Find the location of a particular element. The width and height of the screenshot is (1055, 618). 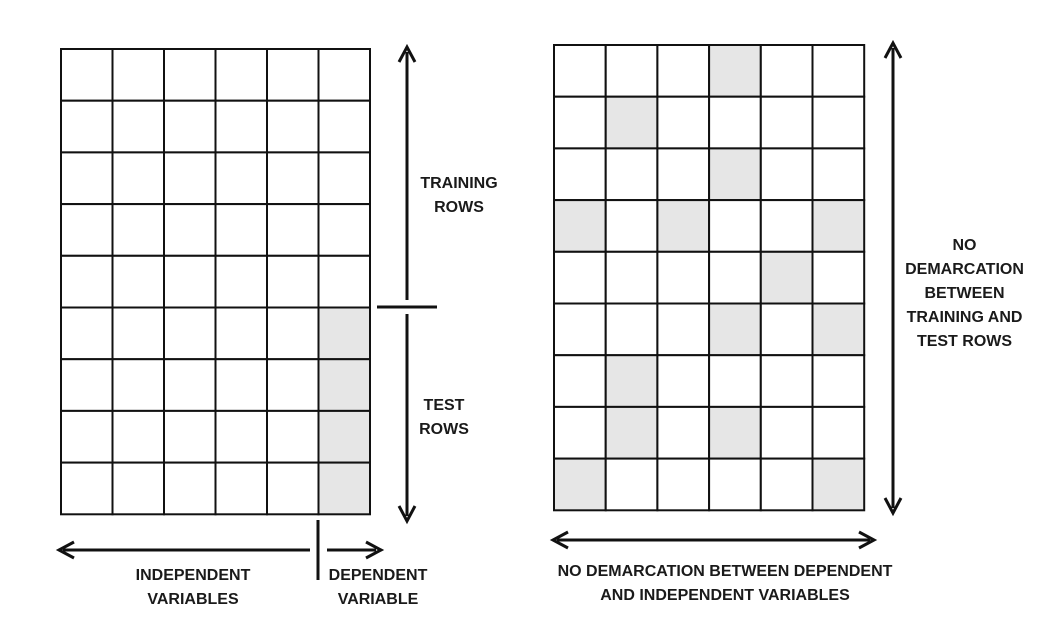

training-rows-label: TRAINING ROWS is located at coordinates (459, 195).